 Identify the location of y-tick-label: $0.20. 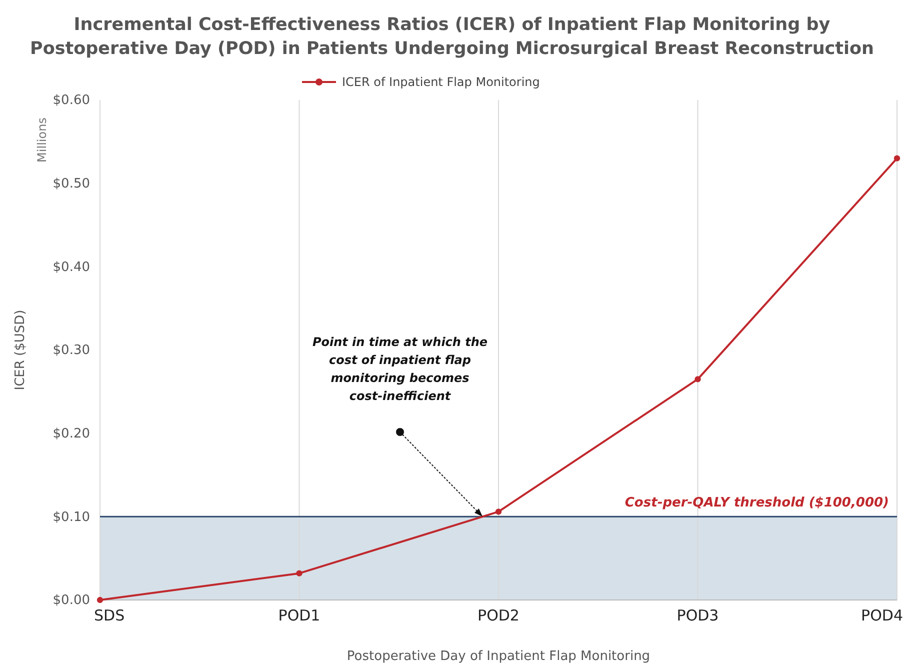
(71, 434).